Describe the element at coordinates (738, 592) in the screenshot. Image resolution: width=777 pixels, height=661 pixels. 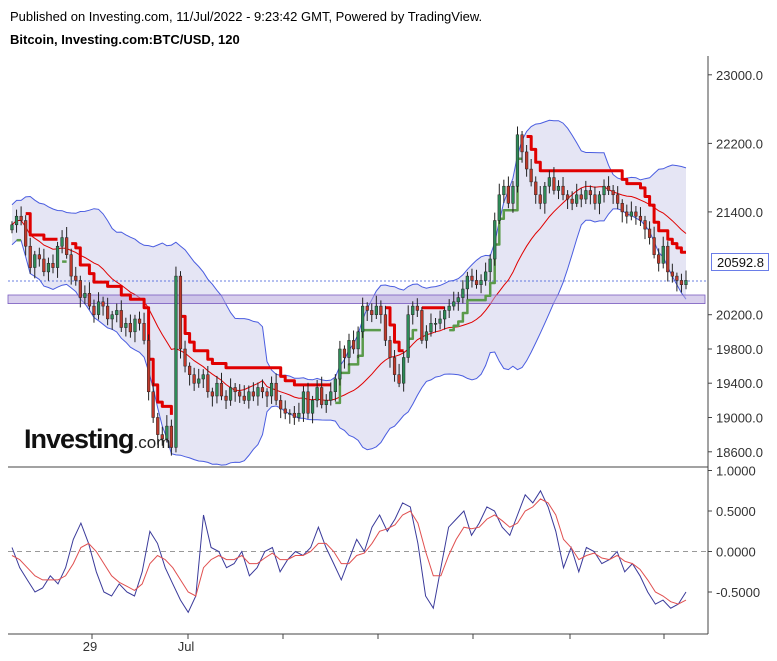
I see `osc-tick-label: -0.5000` at that location.